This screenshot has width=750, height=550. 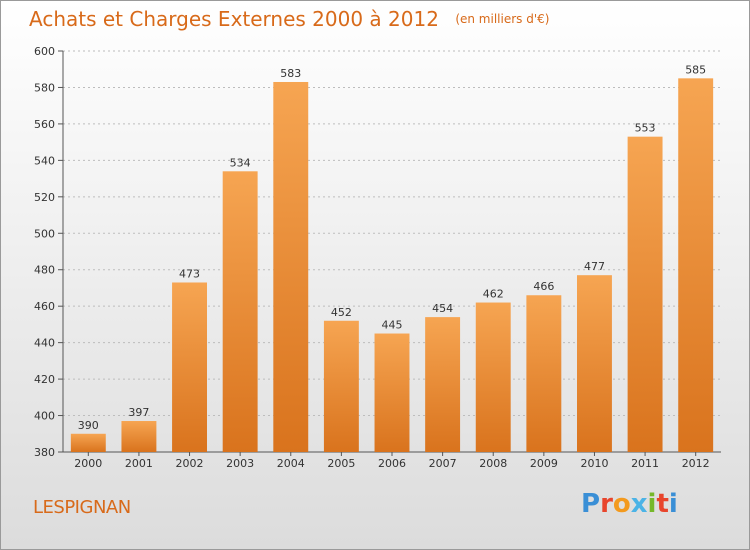 What do you see at coordinates (493, 463) in the screenshot?
I see `x-tick-label: 2008` at bounding box center [493, 463].